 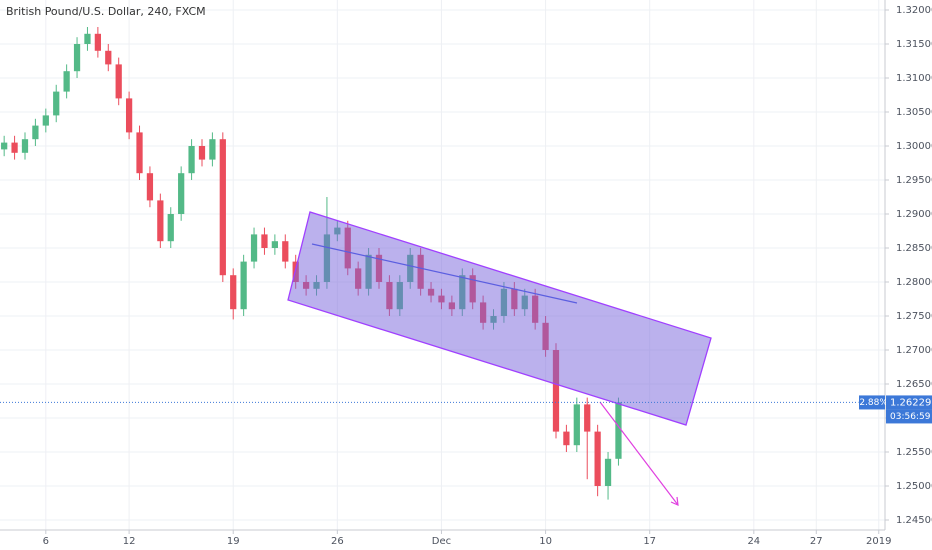 What do you see at coordinates (129, 541) in the screenshot?
I see `x-tick-label: 12` at bounding box center [129, 541].